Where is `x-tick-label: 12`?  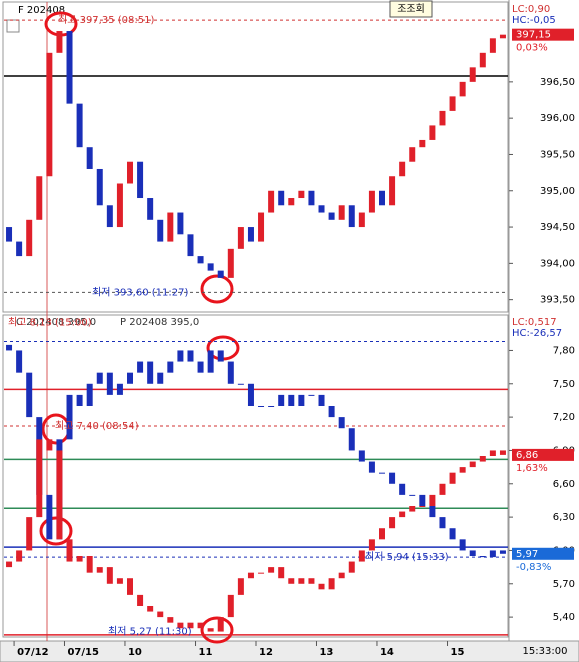
x-tick-label: 12 is located at coordinates (266, 652).